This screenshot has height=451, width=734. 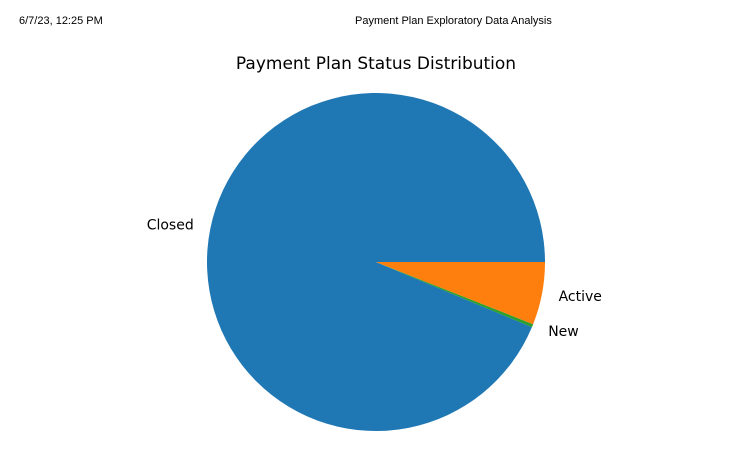 I want to click on pie-label-new: New, so click(x=563, y=332).